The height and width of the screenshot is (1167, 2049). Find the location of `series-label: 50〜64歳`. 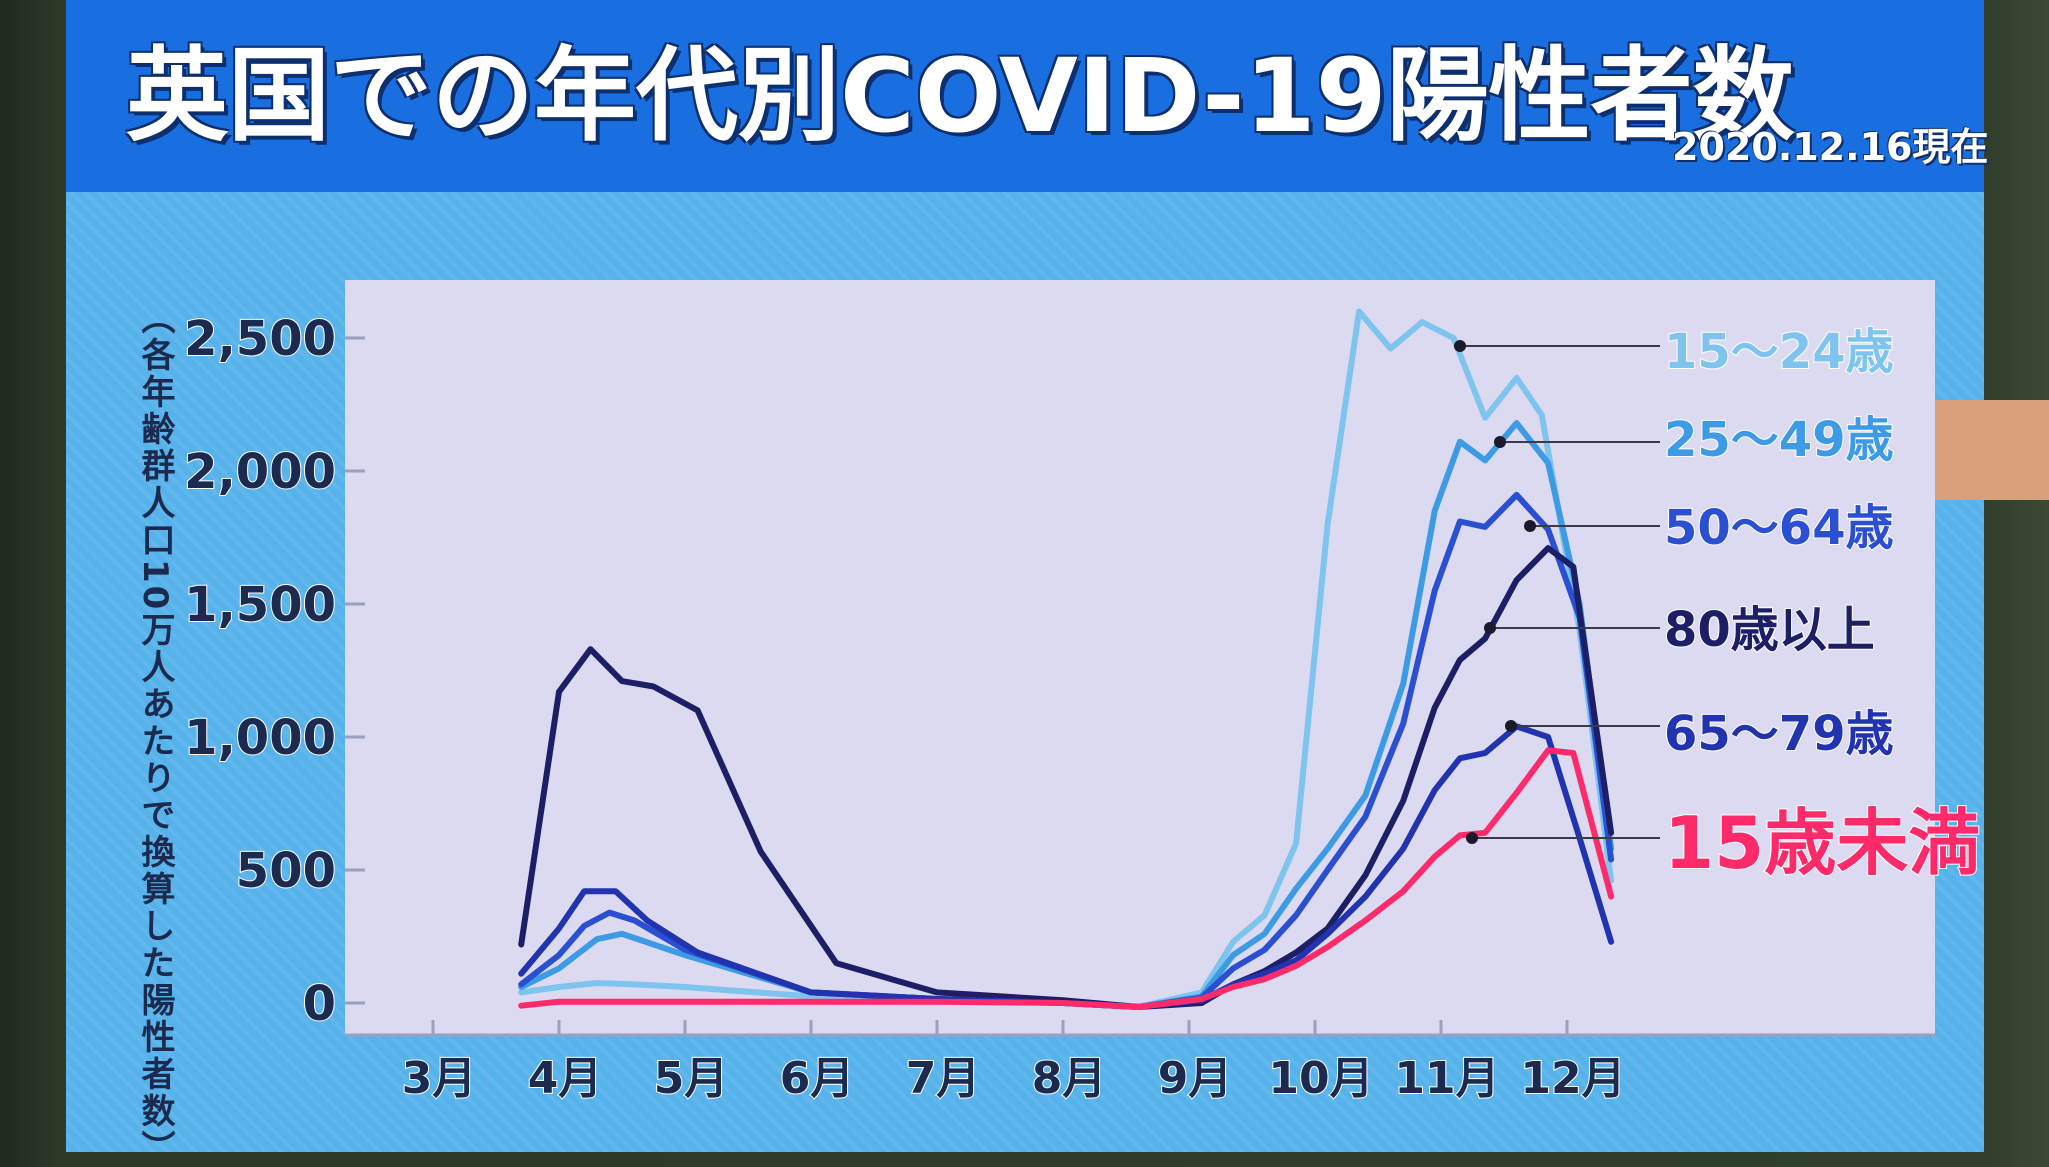

series-label: 50〜64歳 is located at coordinates (1779, 528).